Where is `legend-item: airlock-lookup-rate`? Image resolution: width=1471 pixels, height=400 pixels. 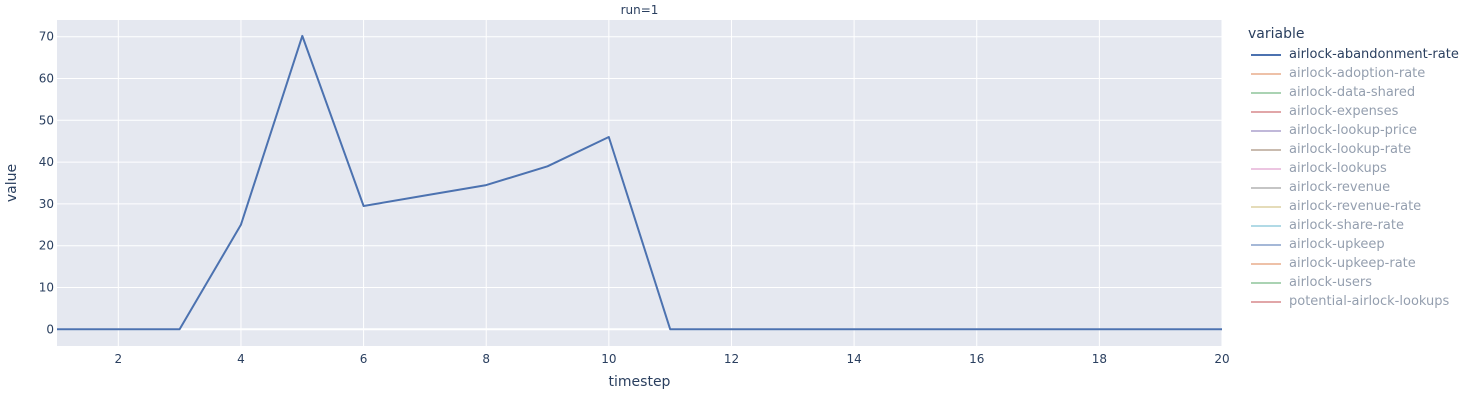
legend-item: airlock-lookup-rate is located at coordinates (1353, 149).